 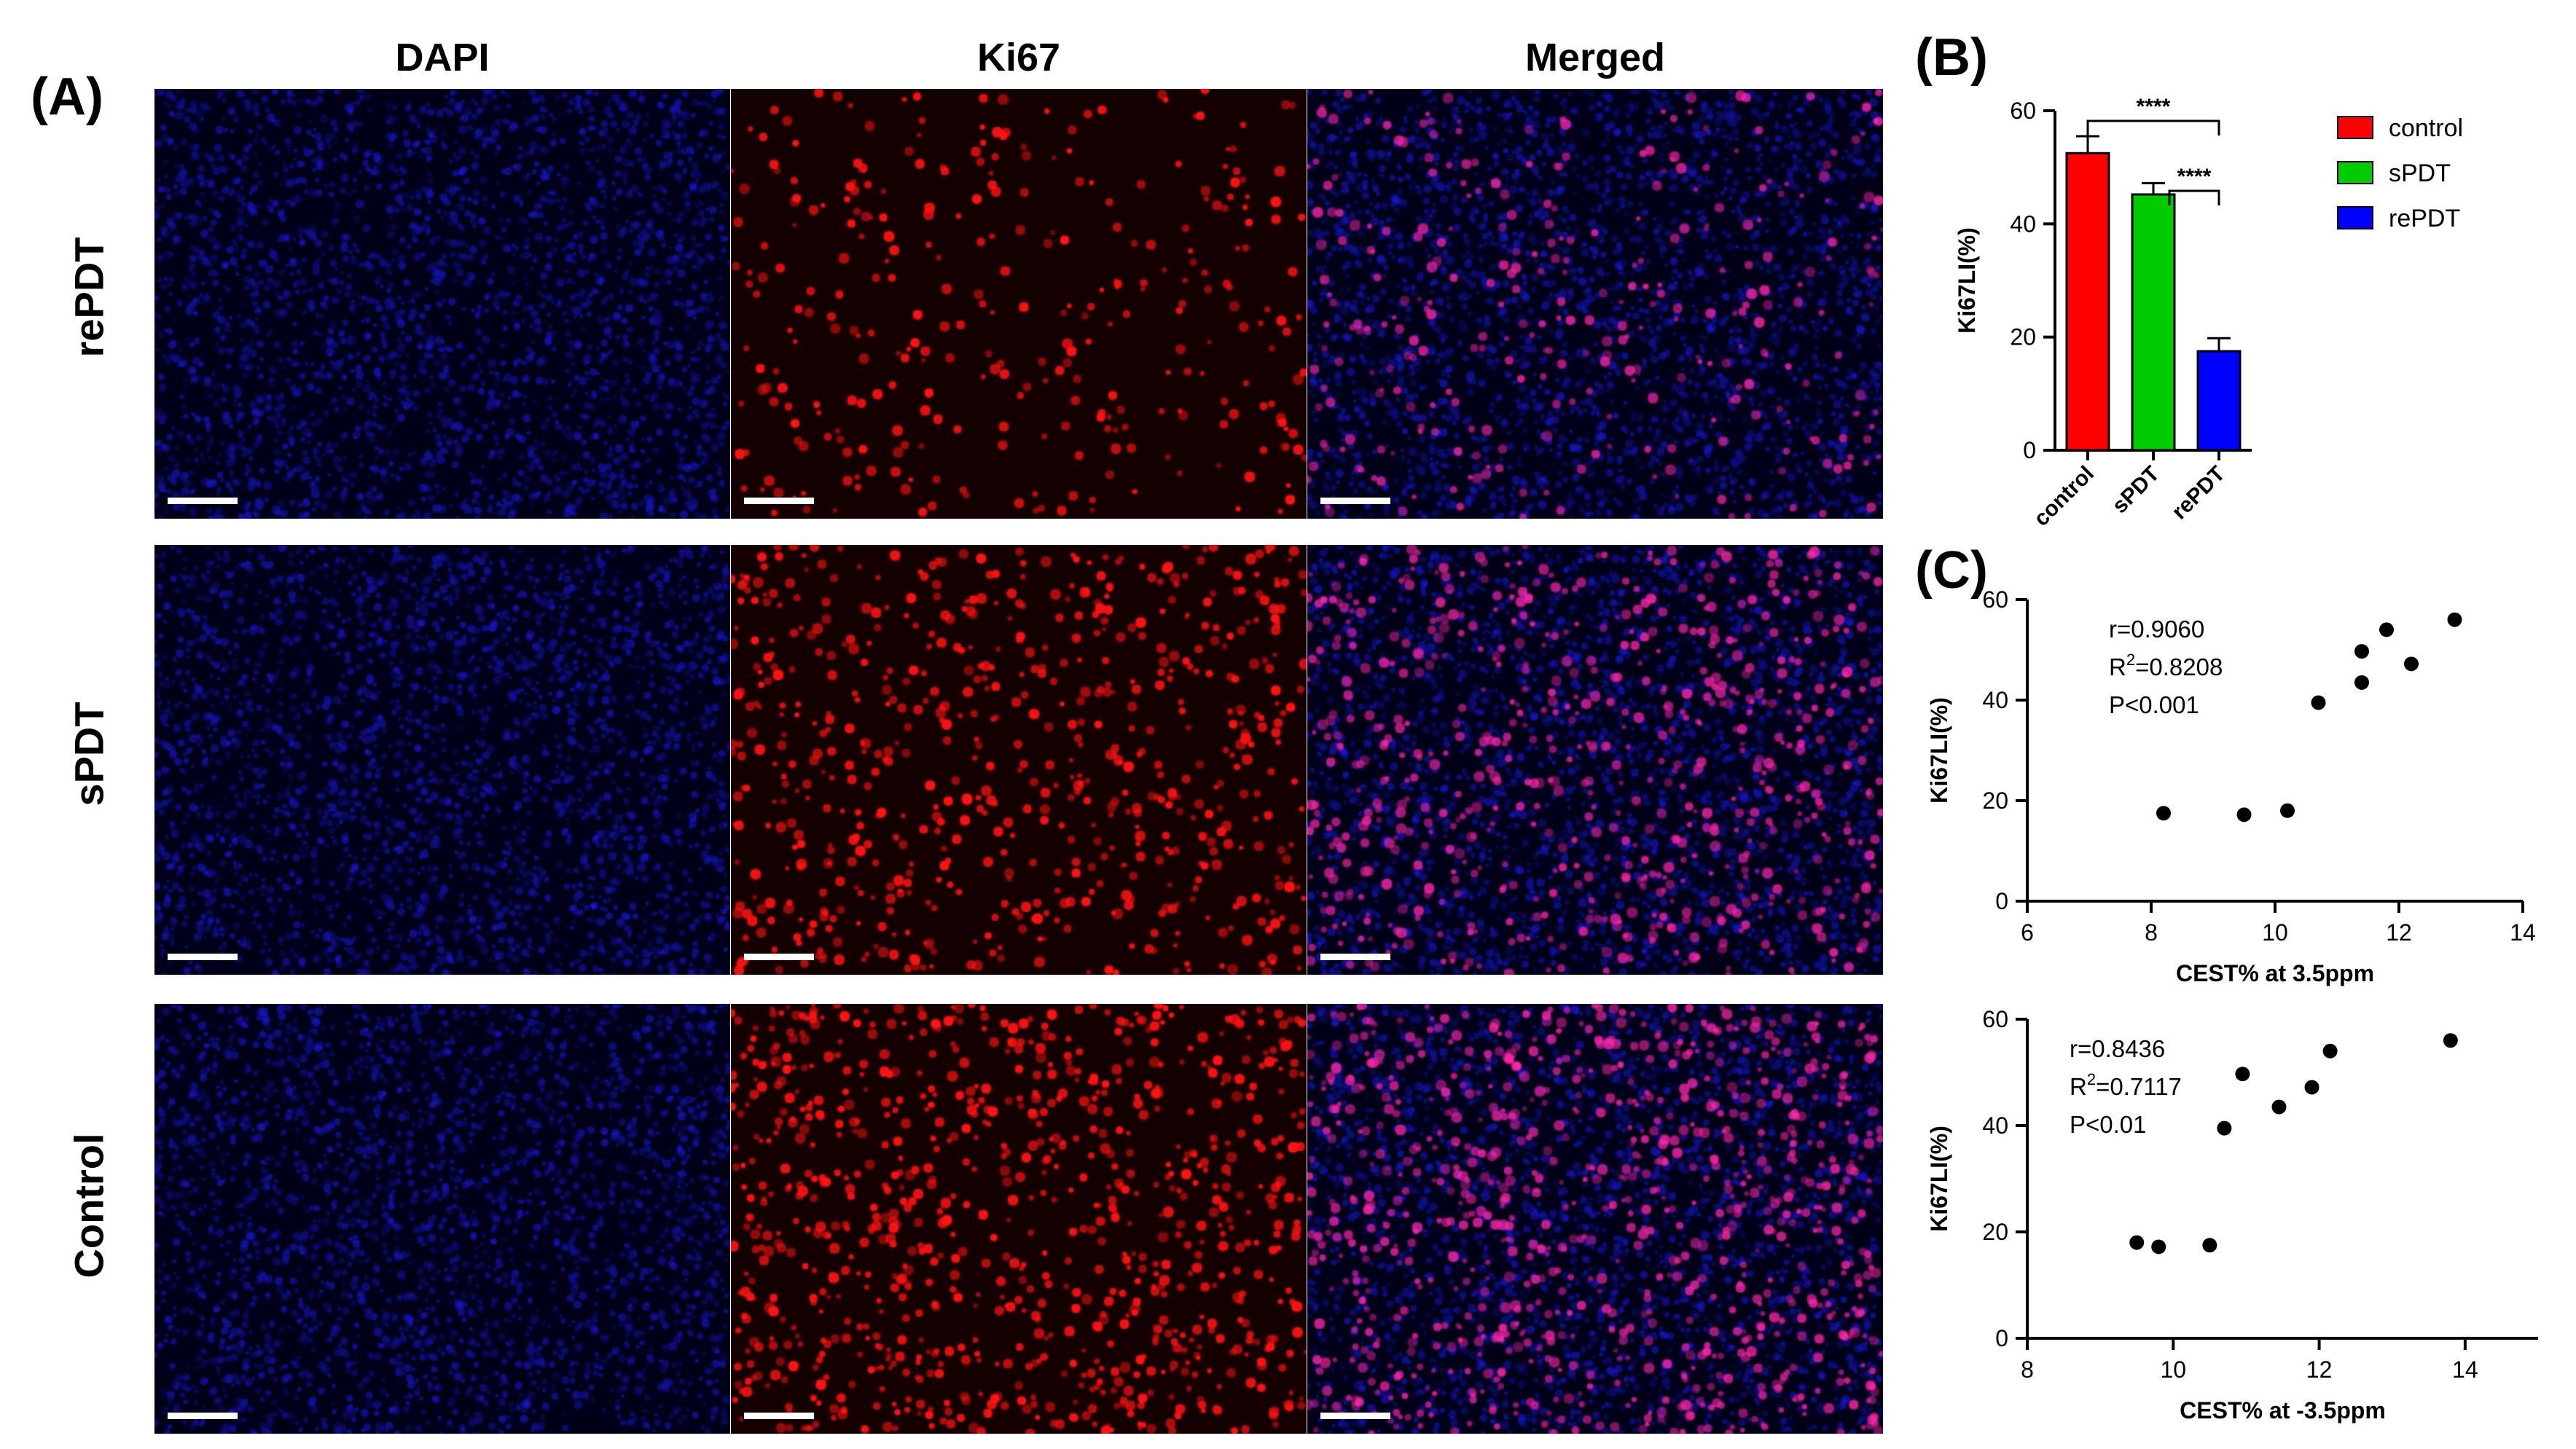 I want to click on micrograph-repdt-merged, so click(x=1595, y=304).